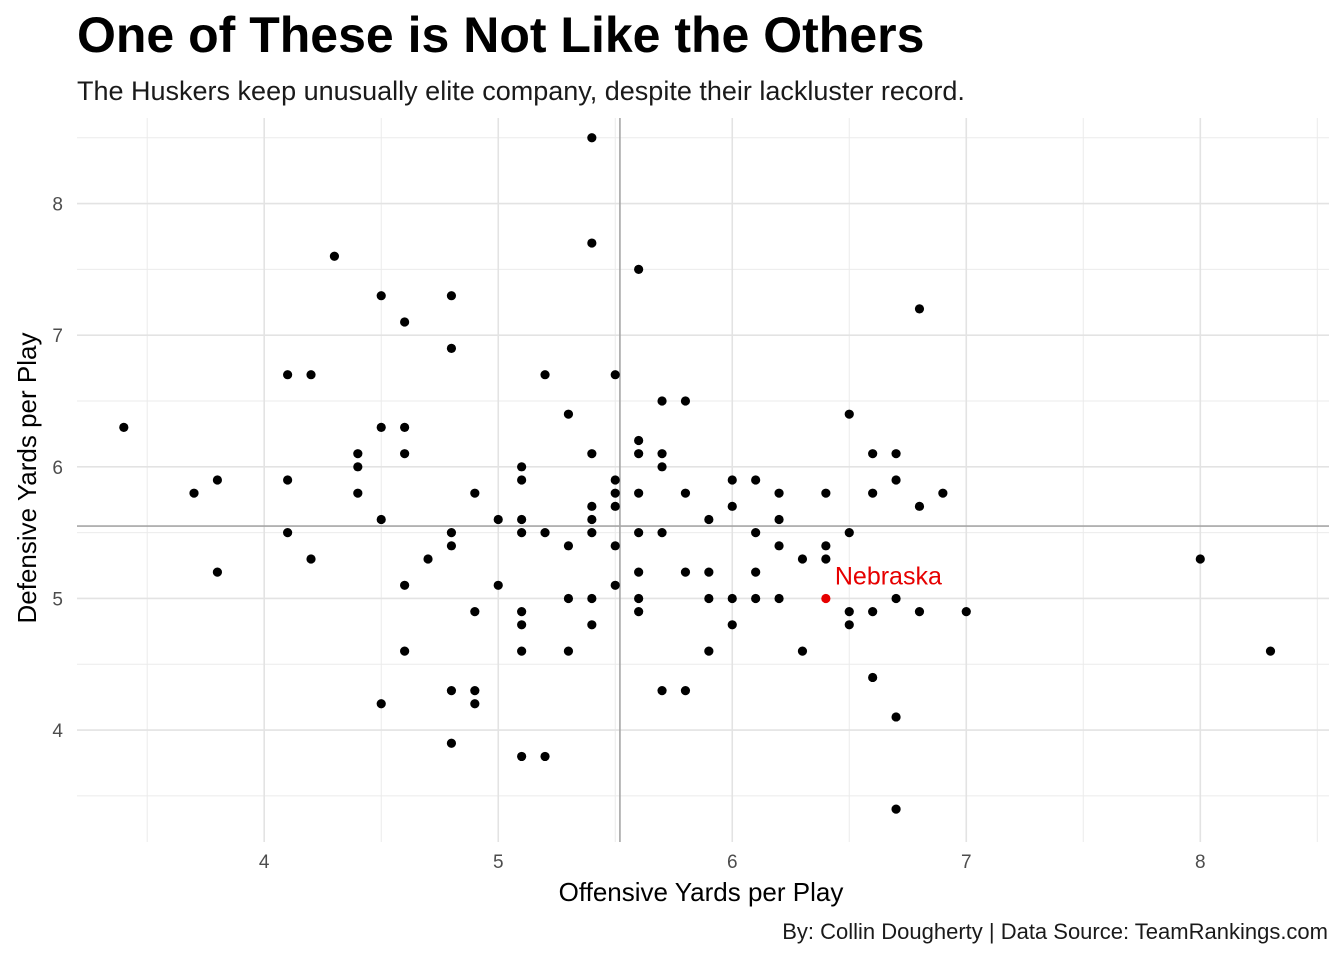 This screenshot has height=960, width=1344. Describe the element at coordinates (826, 598) in the screenshot. I see `highlight-point` at that location.